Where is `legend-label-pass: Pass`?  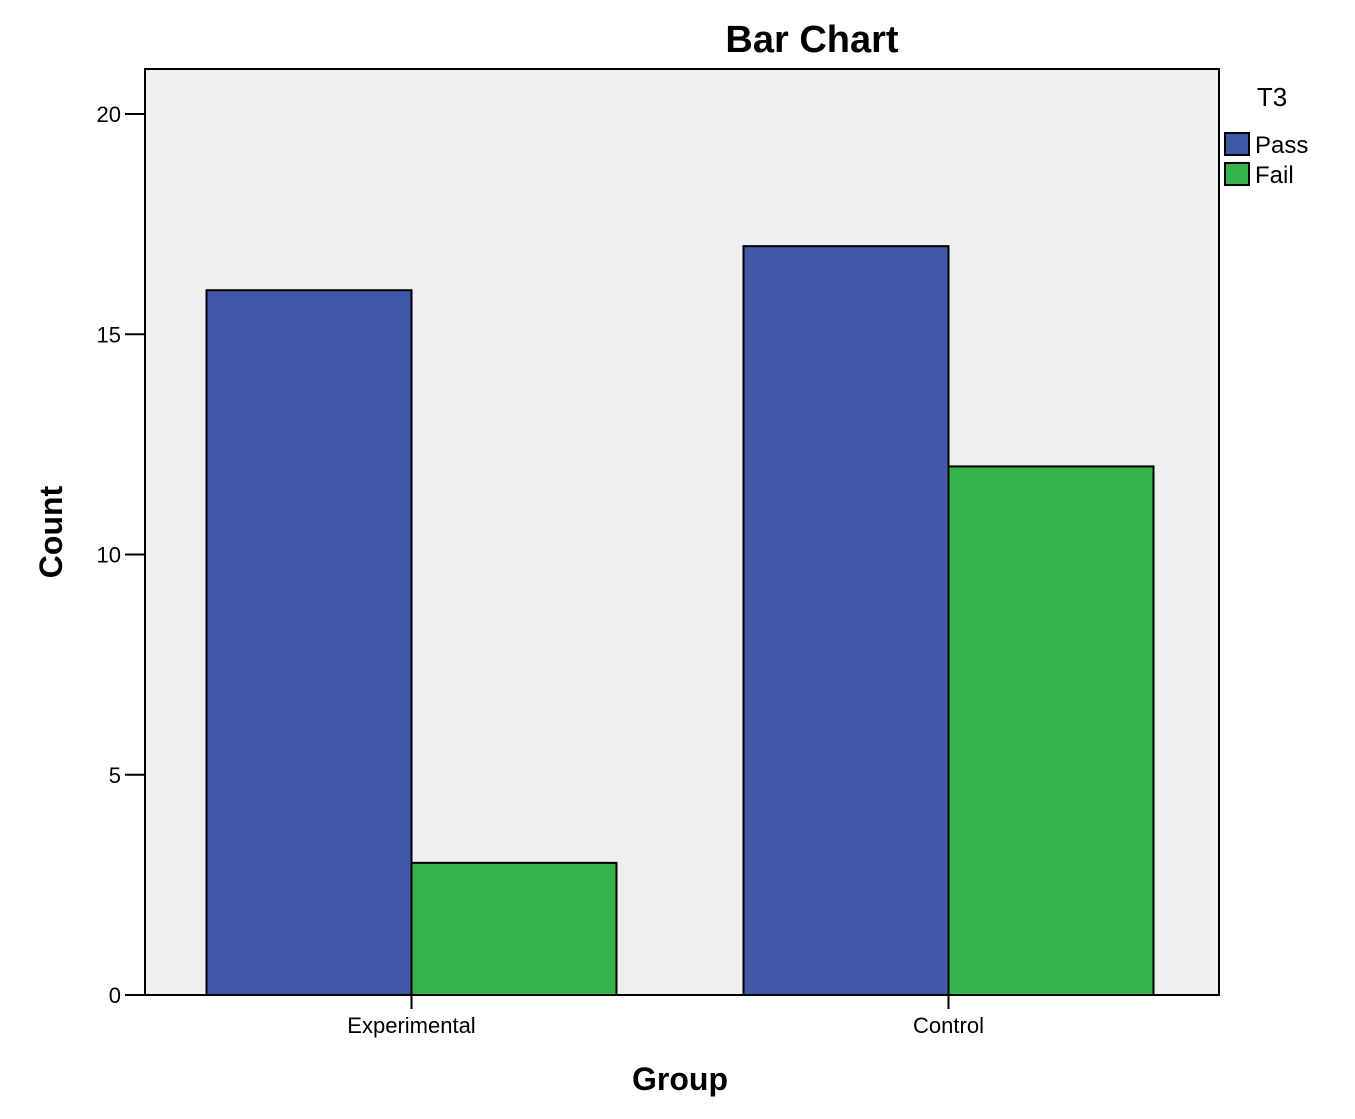
legend-label-pass: Pass is located at coordinates (1281, 145).